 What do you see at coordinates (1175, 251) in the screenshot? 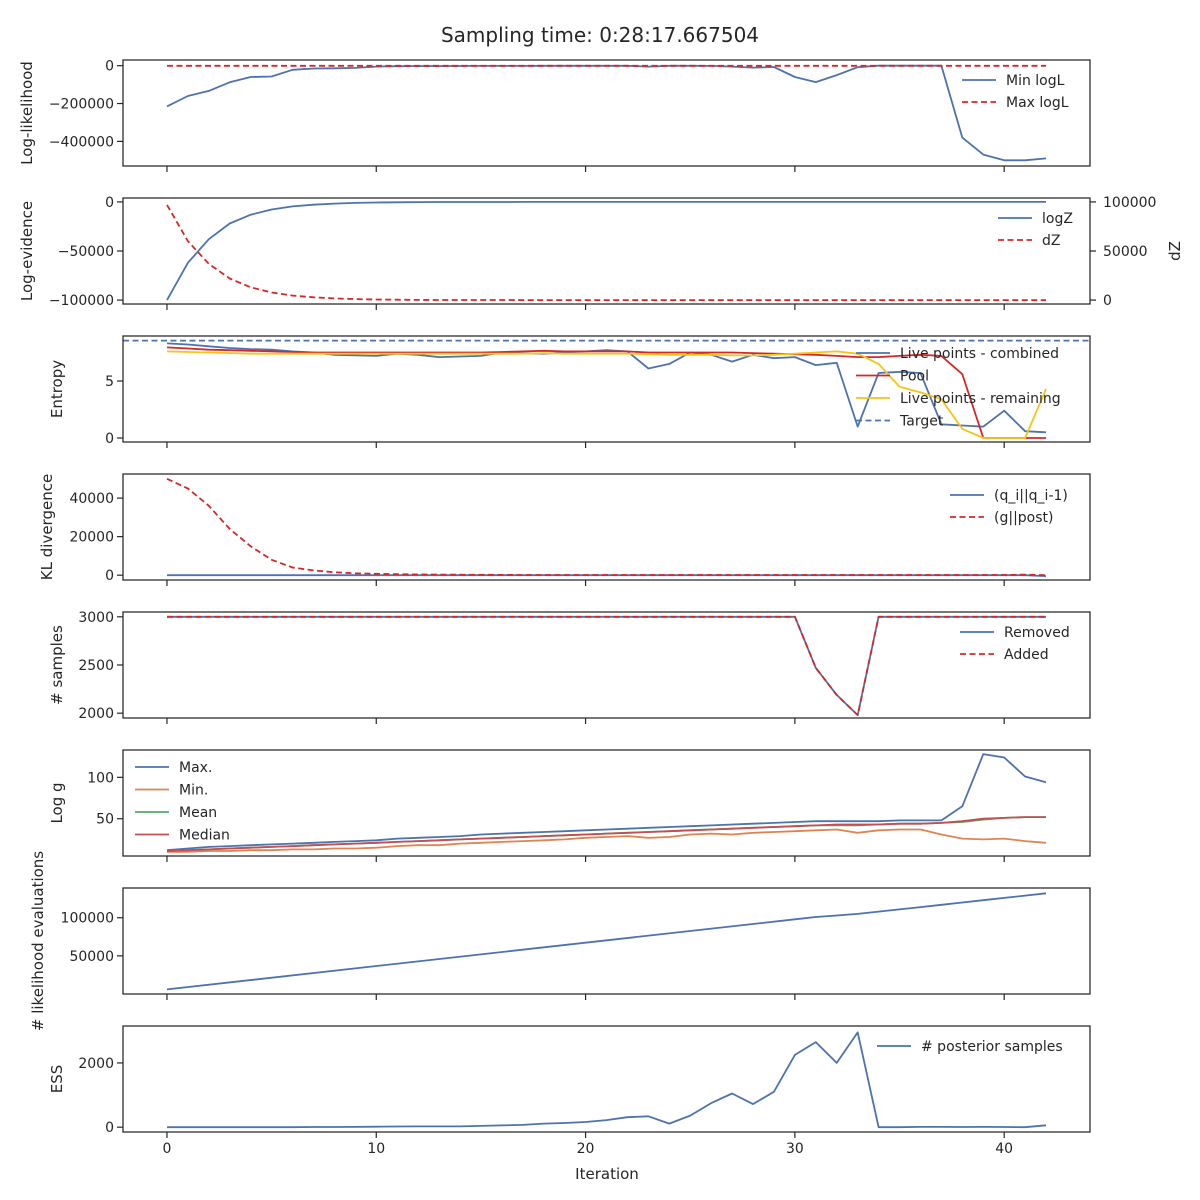
I see `secondary-y-axis-label: dZ` at bounding box center [1175, 251].